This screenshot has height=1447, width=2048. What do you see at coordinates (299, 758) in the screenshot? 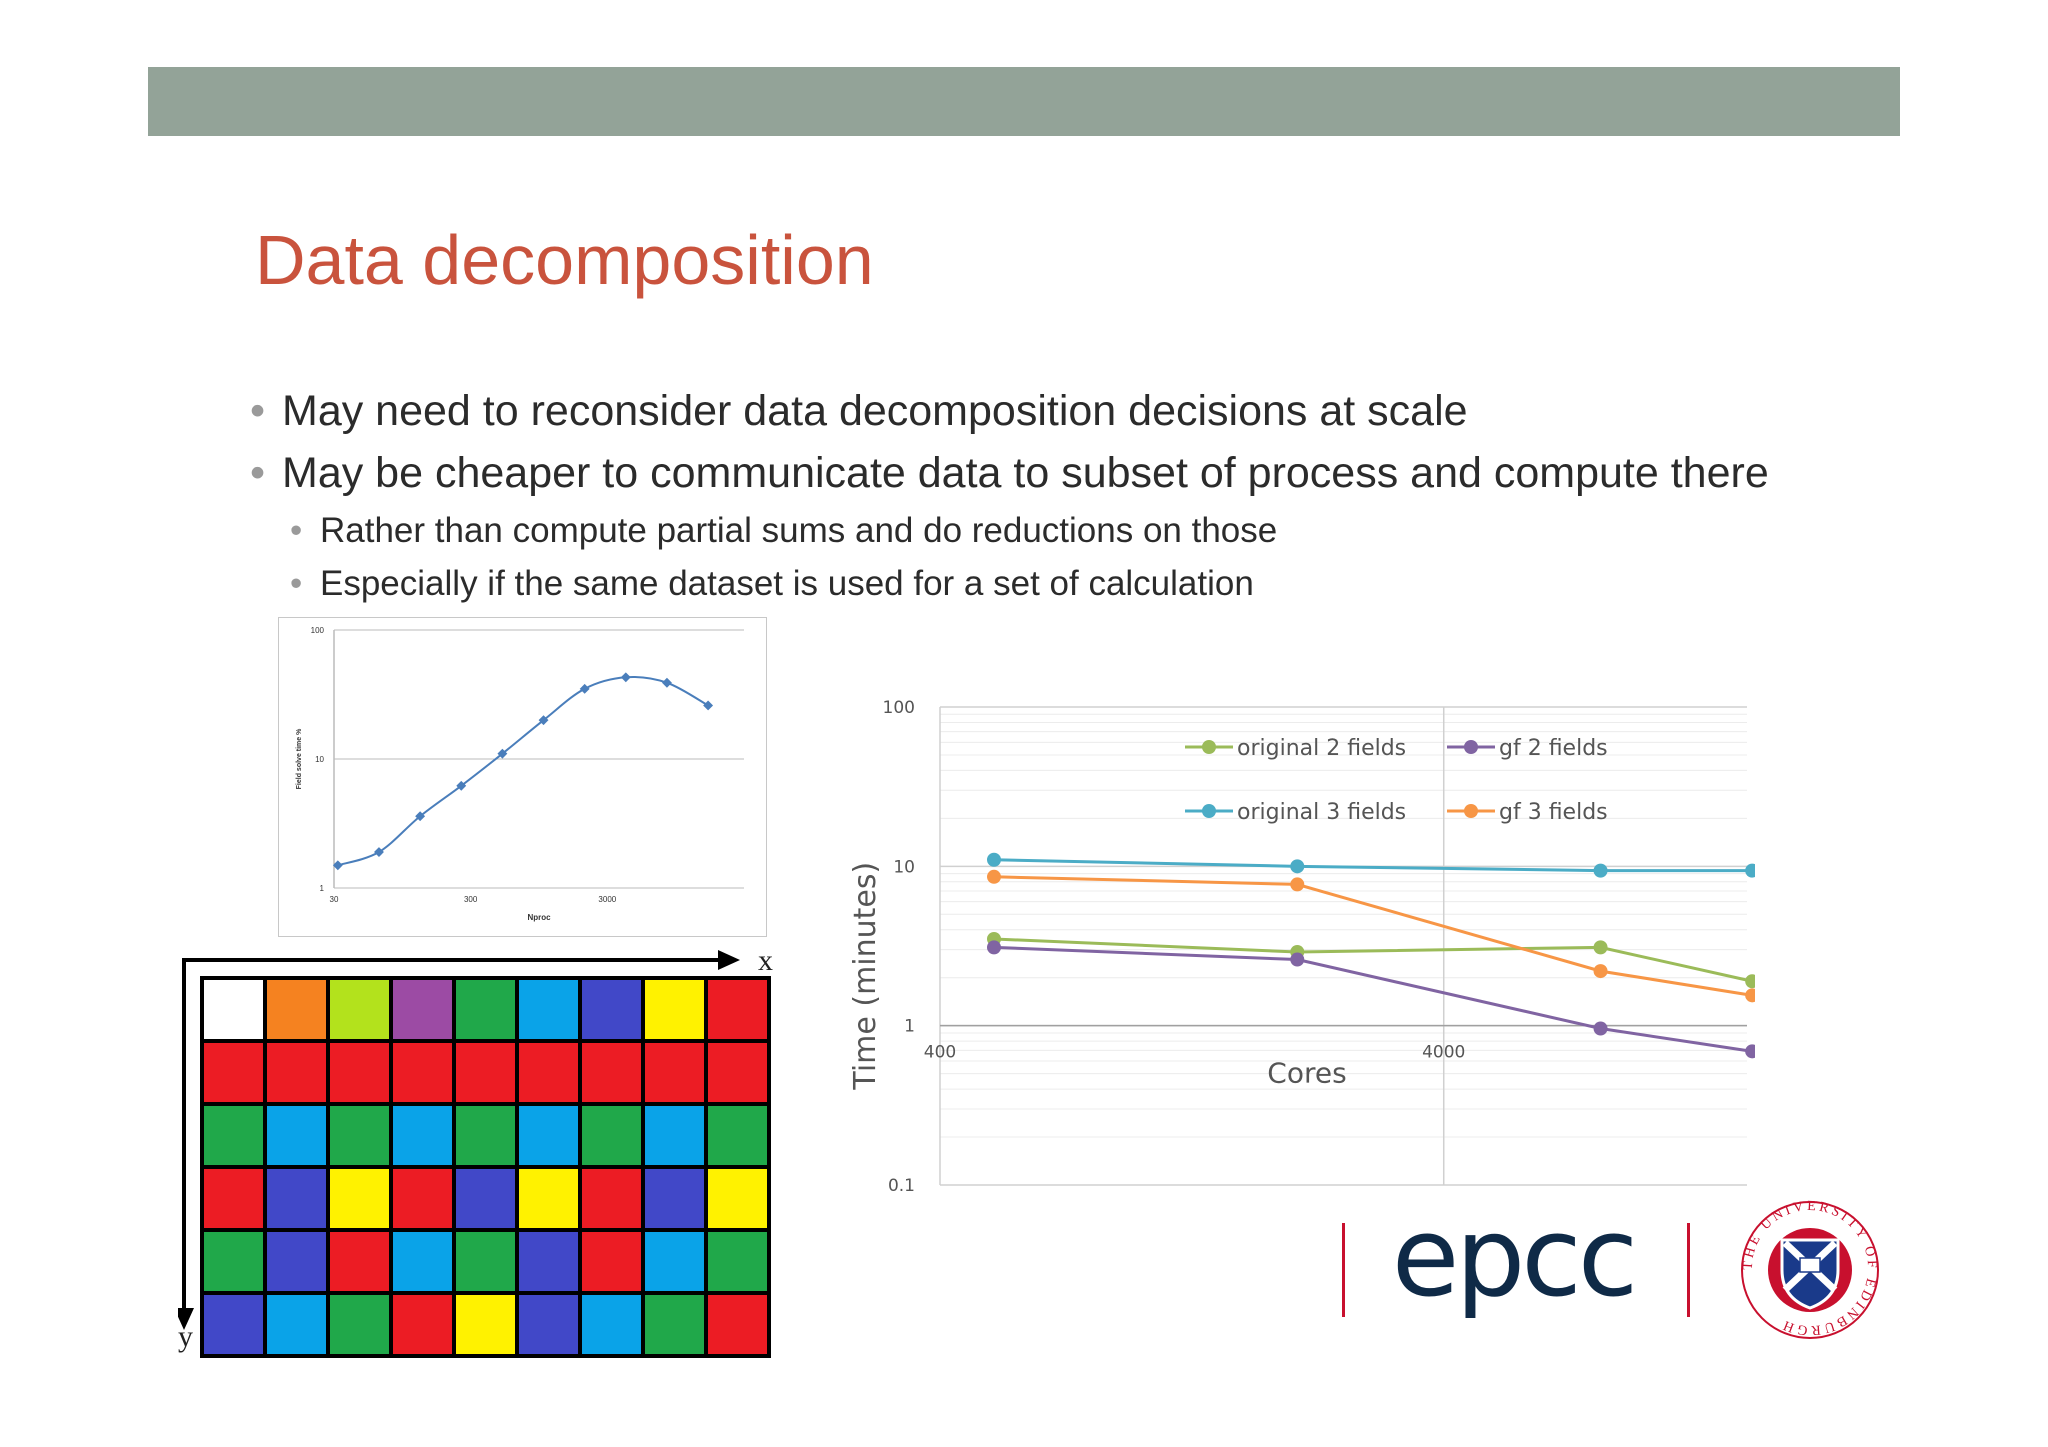
I see `y-axis-title: Field solve time %` at bounding box center [299, 758].